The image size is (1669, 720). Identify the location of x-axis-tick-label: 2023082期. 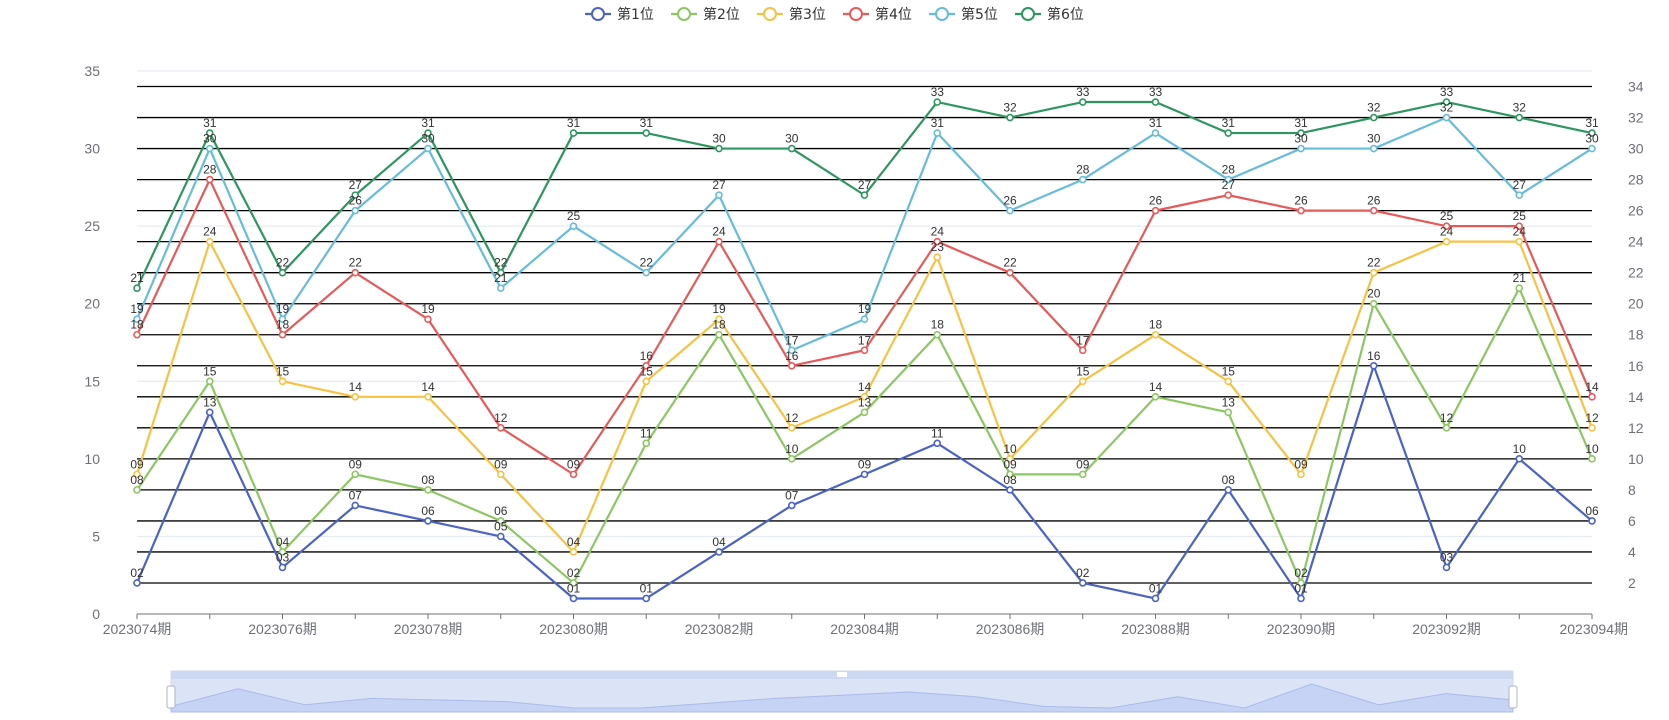
(719, 629).